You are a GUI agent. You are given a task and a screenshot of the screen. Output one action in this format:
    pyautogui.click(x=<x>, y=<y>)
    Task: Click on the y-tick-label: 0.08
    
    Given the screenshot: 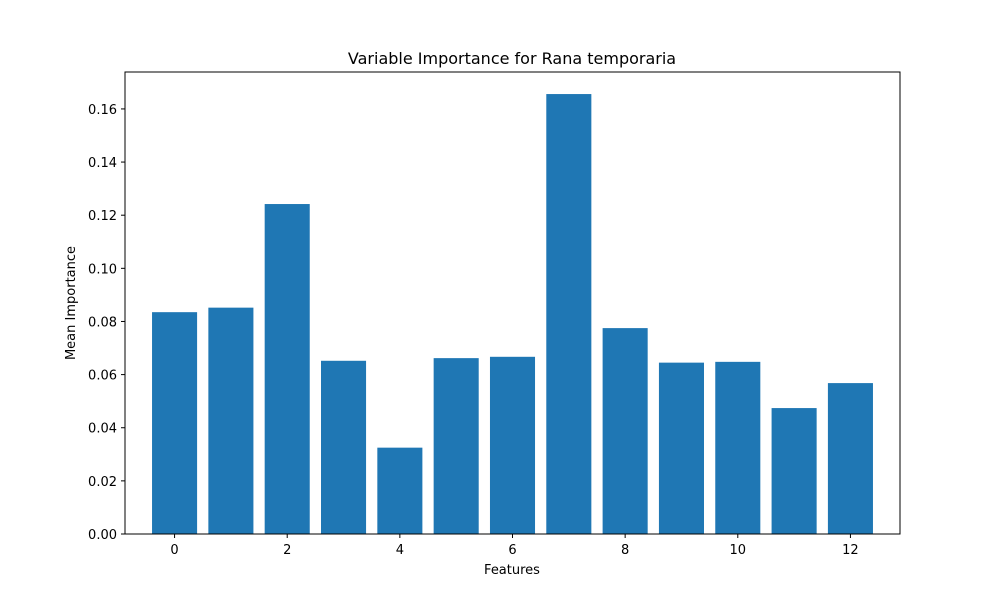 What is the action you would take?
    pyautogui.click(x=102, y=322)
    